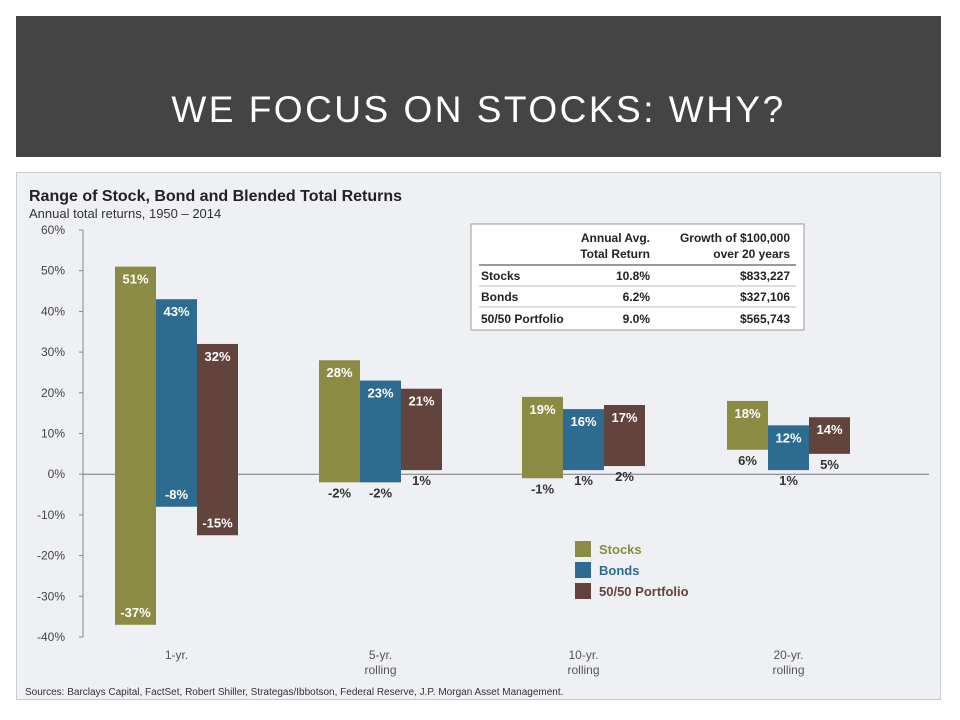  What do you see at coordinates (583, 421) in the screenshot?
I see `bar-label-high: 16%` at bounding box center [583, 421].